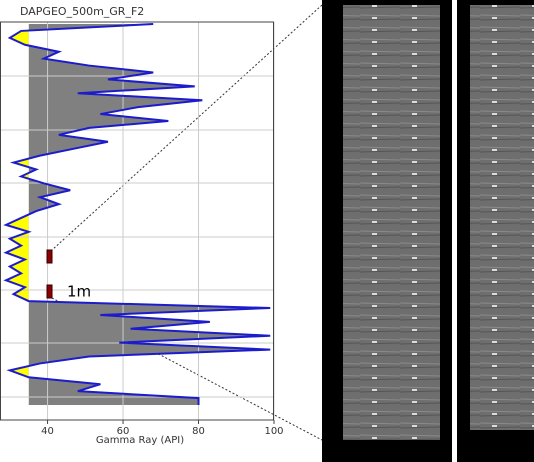 This screenshot has width=534, height=462. I want to click on core-image, so click(502, 217).